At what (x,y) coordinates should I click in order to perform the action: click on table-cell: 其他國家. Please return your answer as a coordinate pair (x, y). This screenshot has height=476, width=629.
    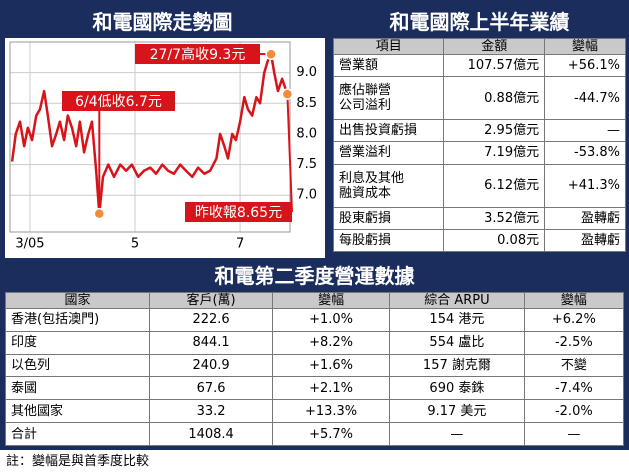
    Looking at the image, I should click on (77, 411).